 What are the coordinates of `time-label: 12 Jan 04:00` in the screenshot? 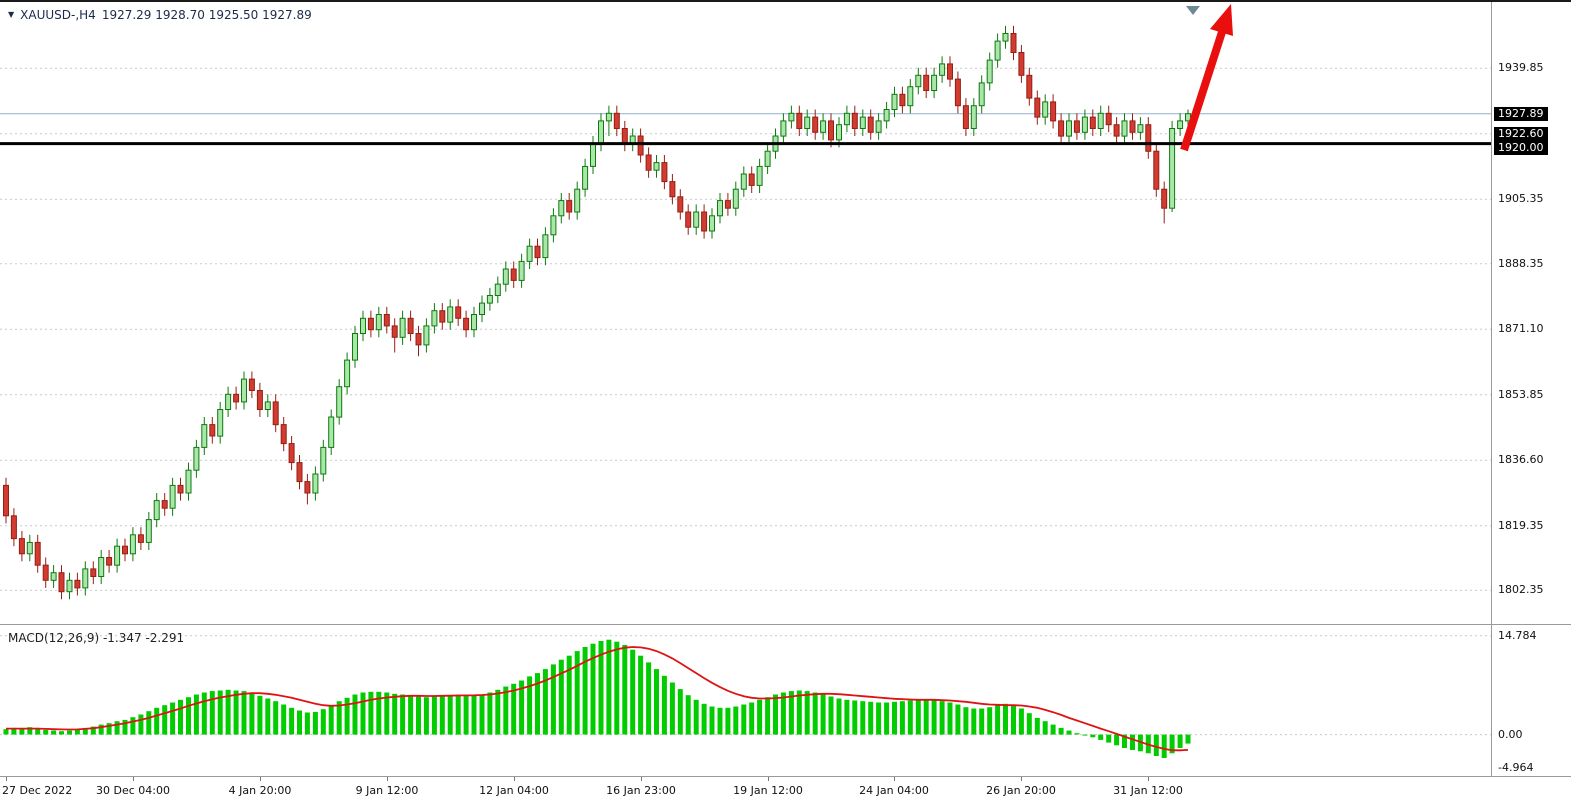 It's located at (514, 790).